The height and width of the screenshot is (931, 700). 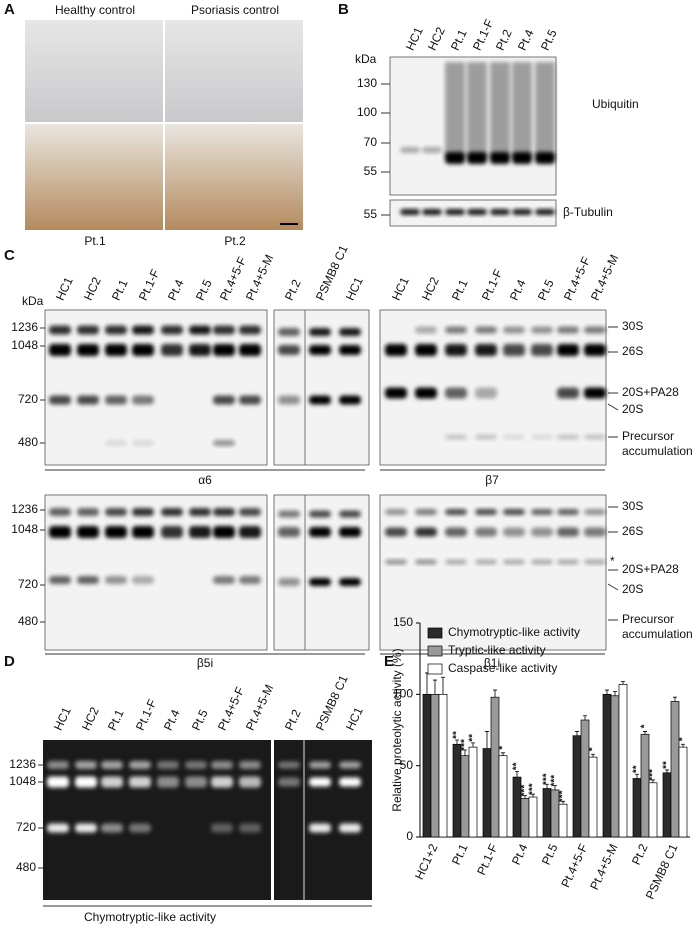 What do you see at coordinates (367, 112) in the screenshot?
I see `marker-label: 100` at bounding box center [367, 112].